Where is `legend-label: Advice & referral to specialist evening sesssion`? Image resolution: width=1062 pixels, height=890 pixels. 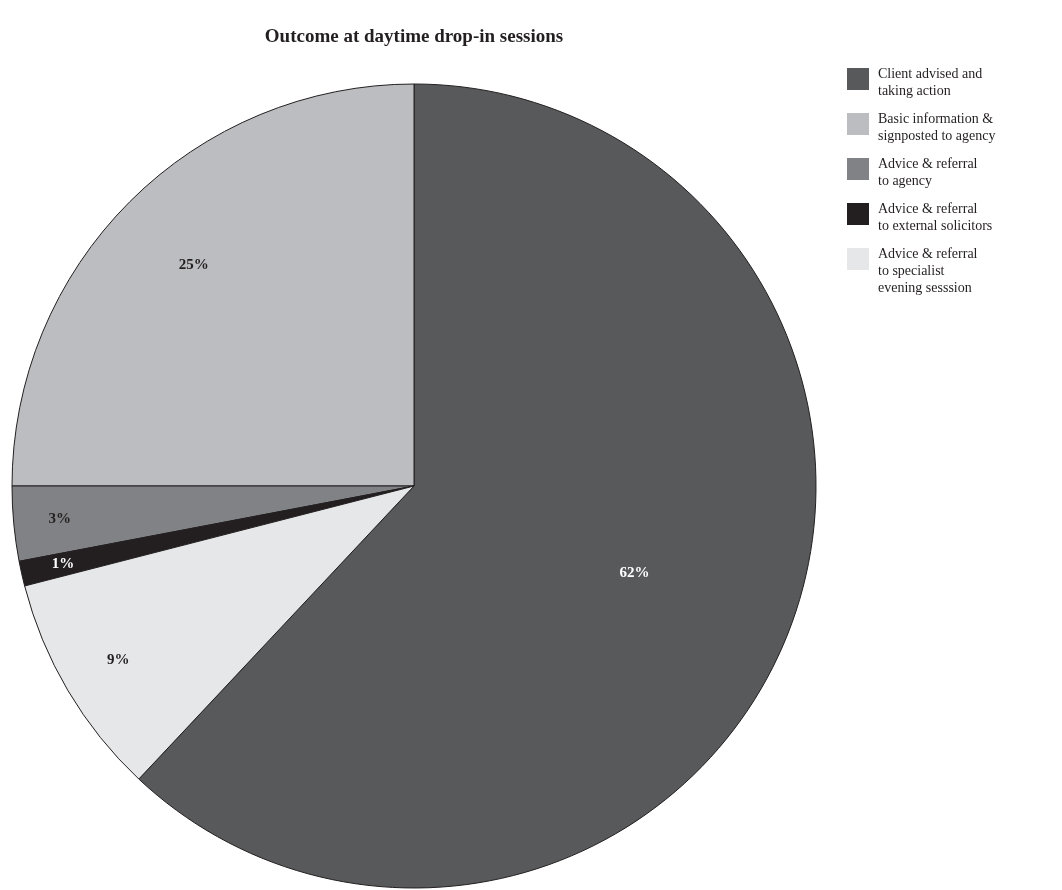
legend-label: Advice & referral to specialist evening sesssion is located at coordinates (928, 270).